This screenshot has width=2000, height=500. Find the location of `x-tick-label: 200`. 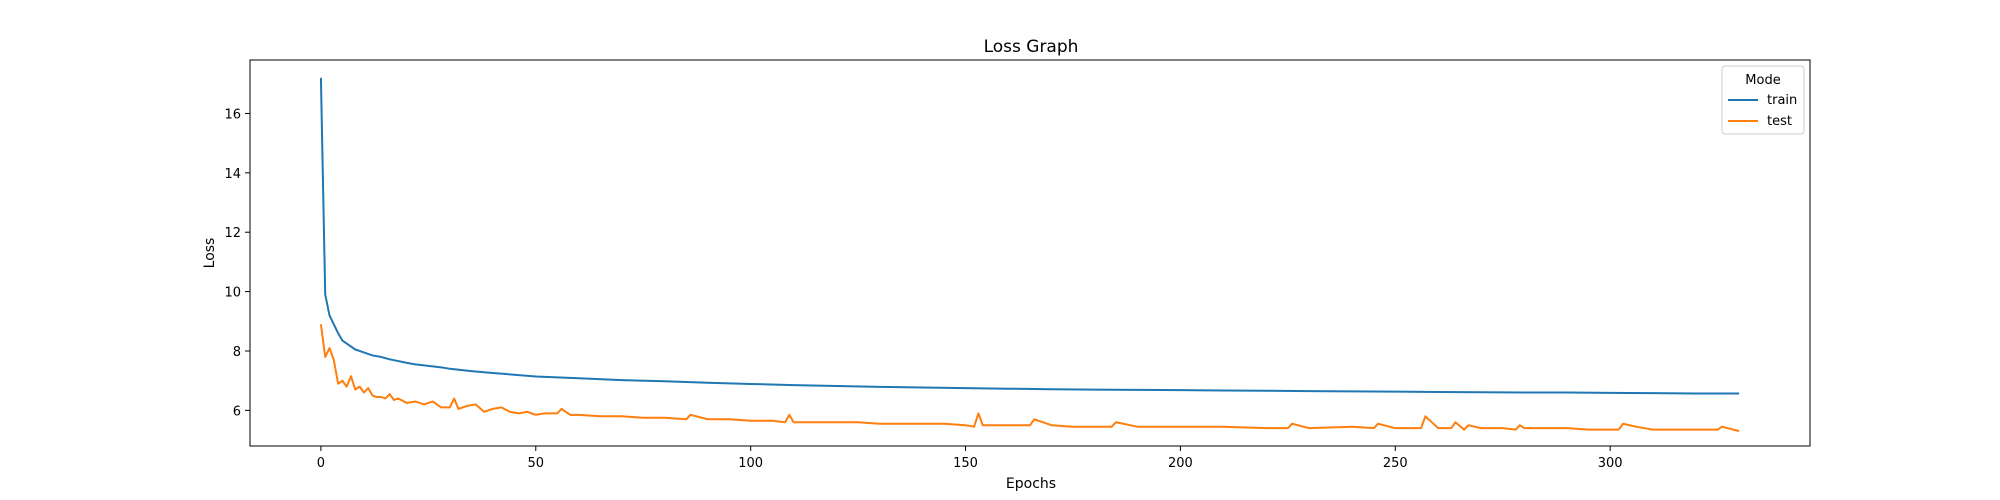

x-tick-label: 200 is located at coordinates (1180, 463).